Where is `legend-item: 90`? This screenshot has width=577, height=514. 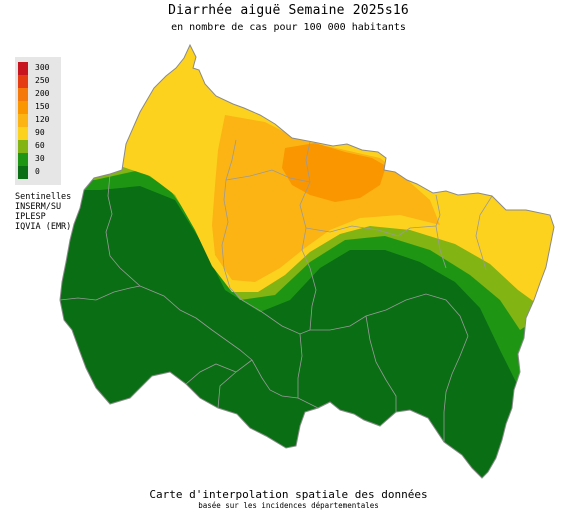 legend-item: 90 is located at coordinates (38, 133).